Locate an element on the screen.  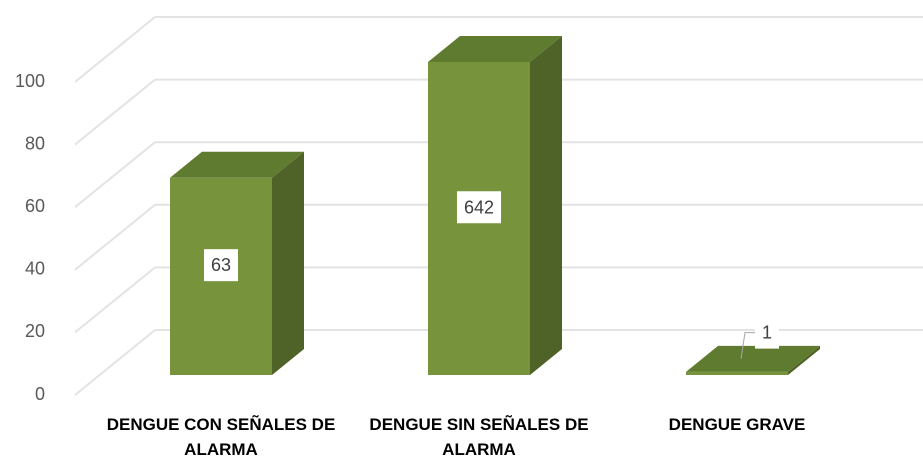
x-tick-label: DENGUE SIN SEÑALES DE ALARMA is located at coordinates (479, 437).